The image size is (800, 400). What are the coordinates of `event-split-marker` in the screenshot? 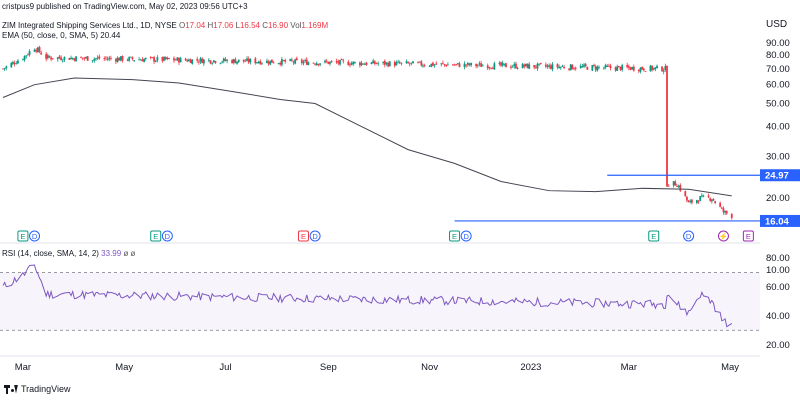 It's located at (723, 236).